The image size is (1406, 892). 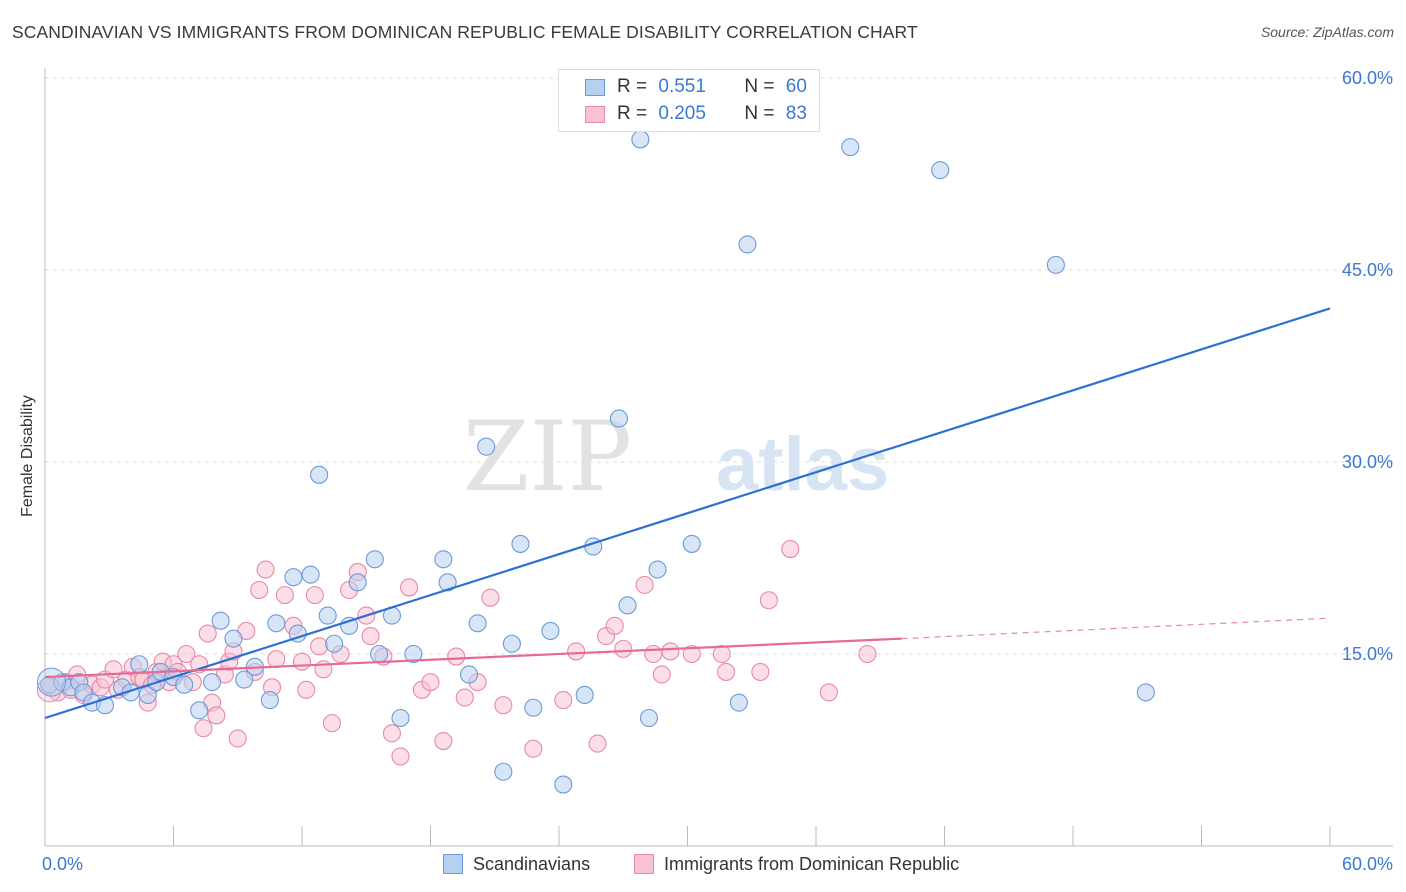 What do you see at coordinates (547, 457) in the screenshot?
I see `watermark-zip: ZIP` at bounding box center [547, 457].